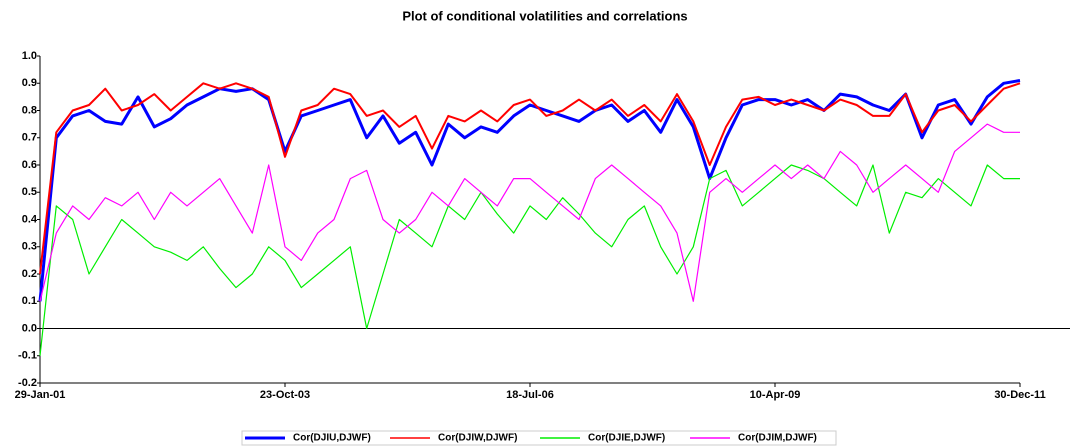  I want to click on legend-label: Cor(DJIW,DJWF), so click(477, 438).